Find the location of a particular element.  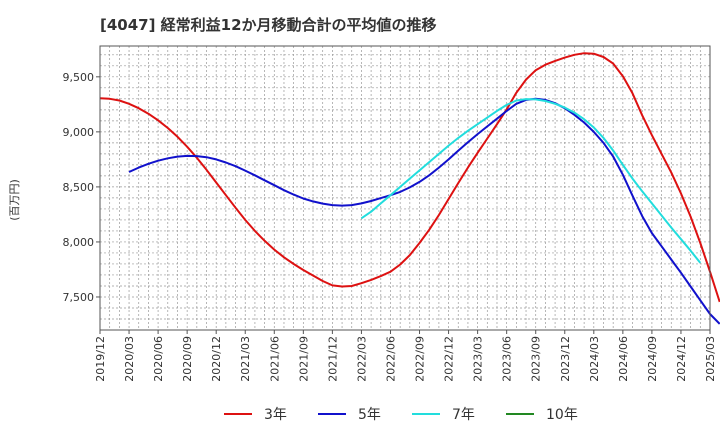

y-tick-label: 8,500 is located at coordinates (79, 187).